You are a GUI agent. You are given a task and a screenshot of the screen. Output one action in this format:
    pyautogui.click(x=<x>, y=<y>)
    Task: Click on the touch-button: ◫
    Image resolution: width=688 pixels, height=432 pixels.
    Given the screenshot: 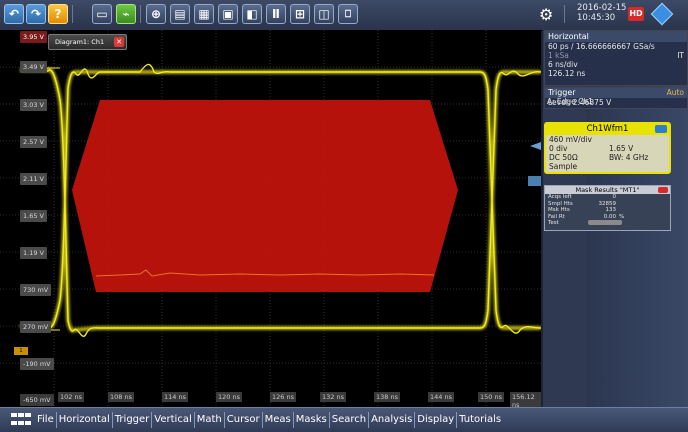 What is the action you would take?
    pyautogui.click(x=324, y=14)
    